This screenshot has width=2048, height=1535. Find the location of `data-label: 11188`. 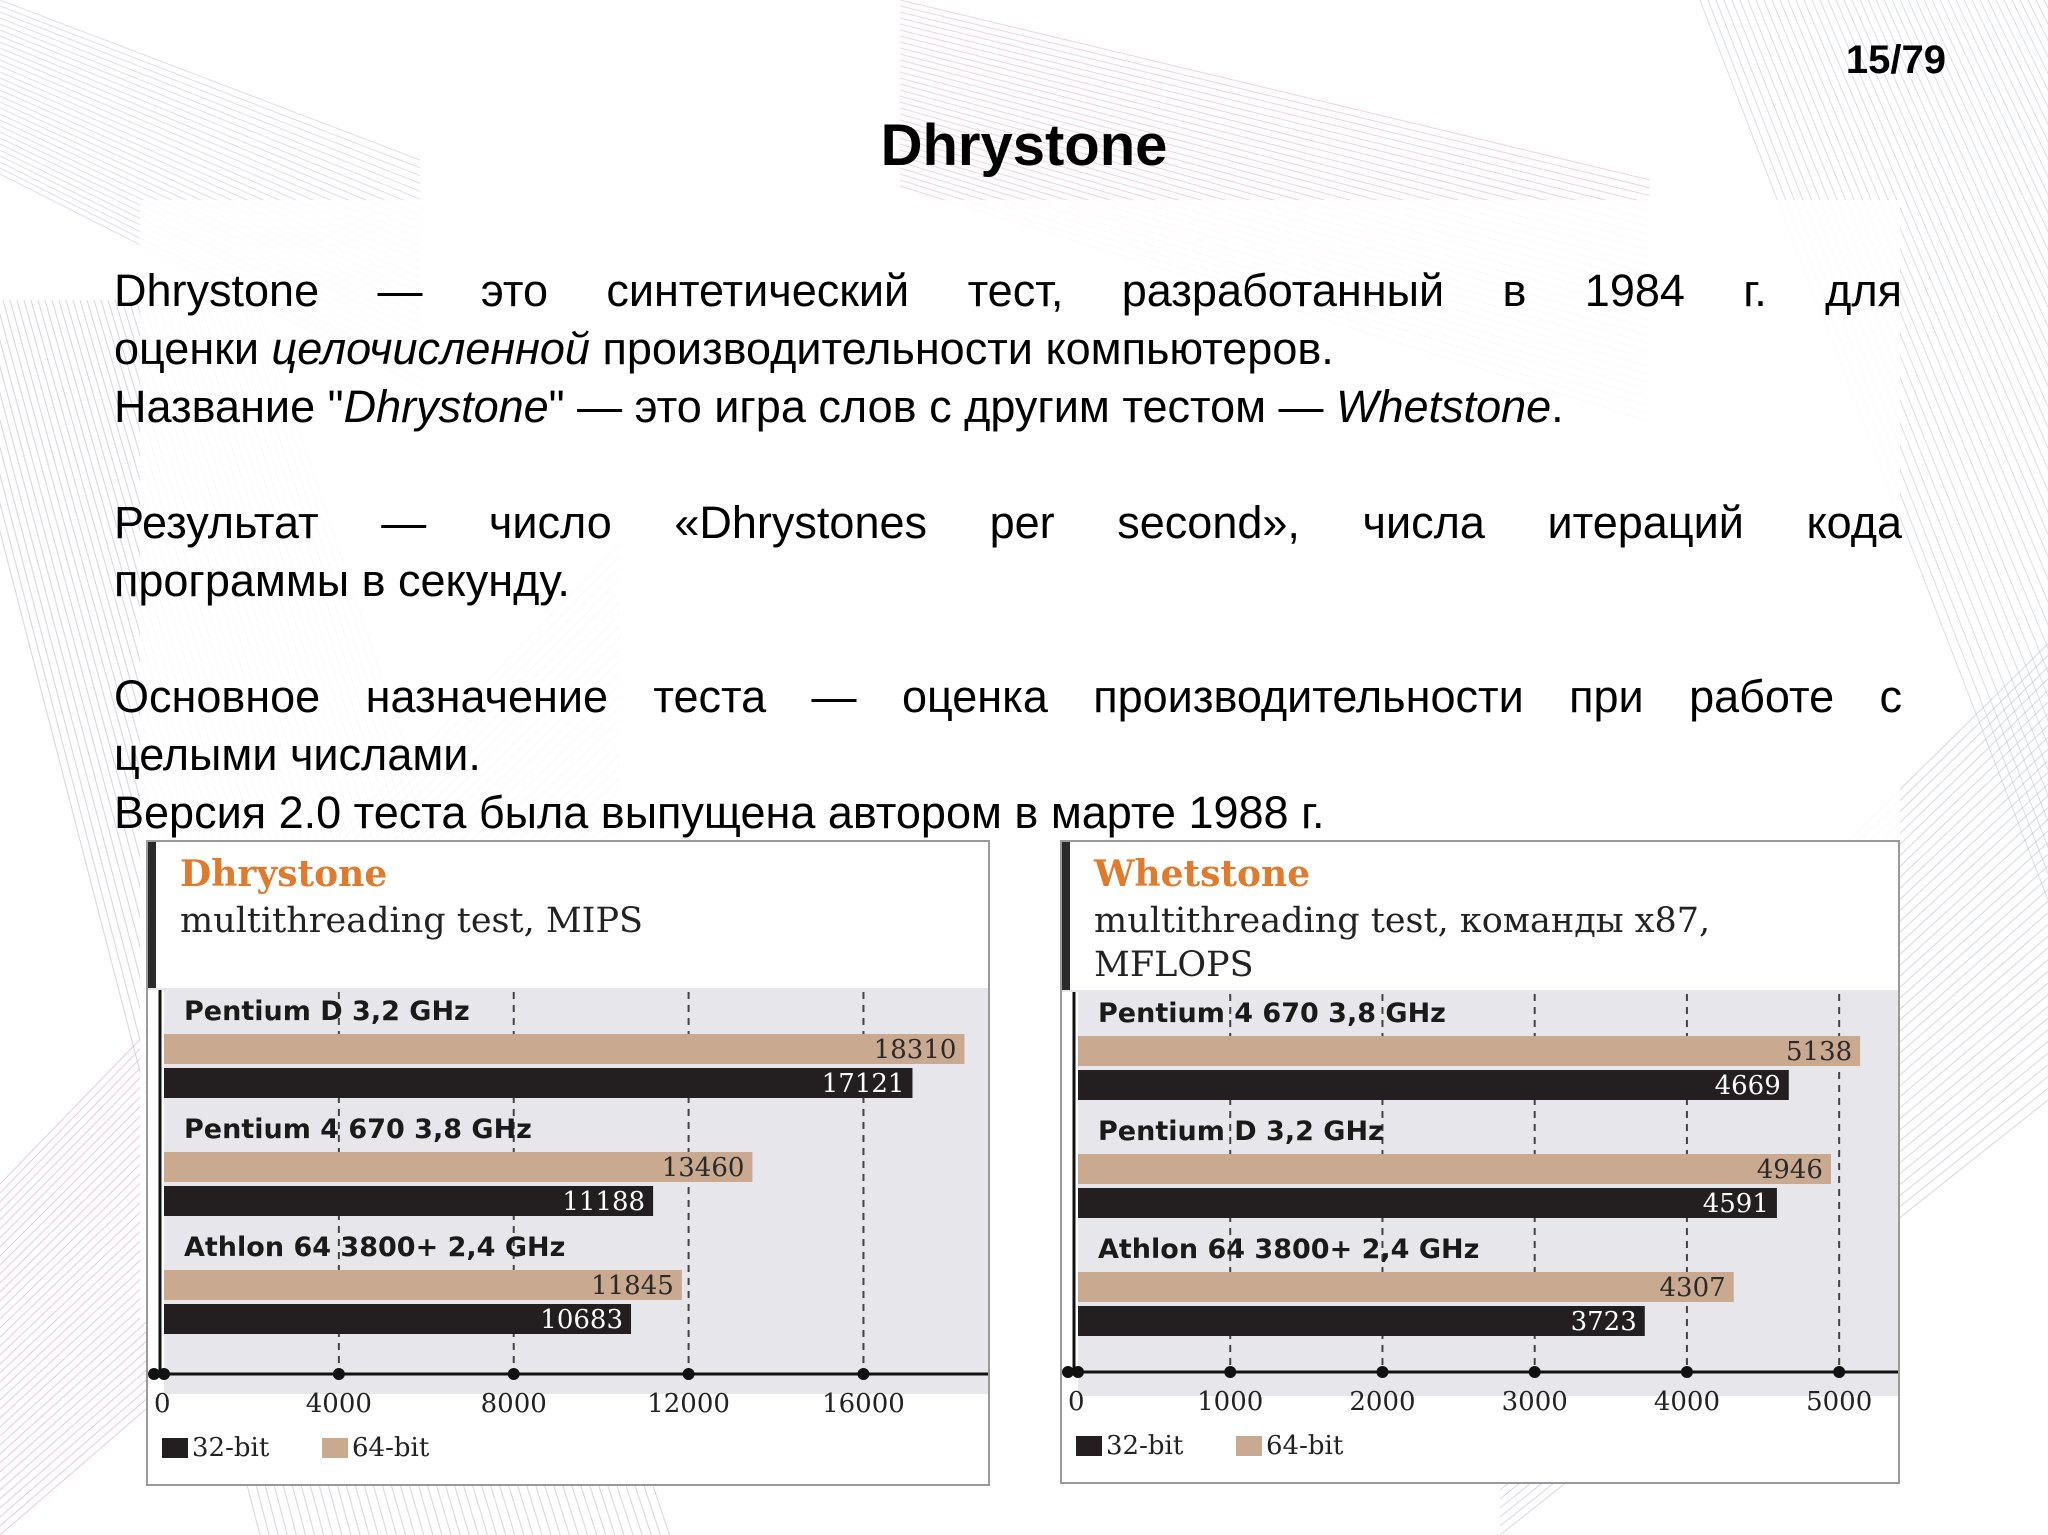

data-label: 11188 is located at coordinates (603, 1202).